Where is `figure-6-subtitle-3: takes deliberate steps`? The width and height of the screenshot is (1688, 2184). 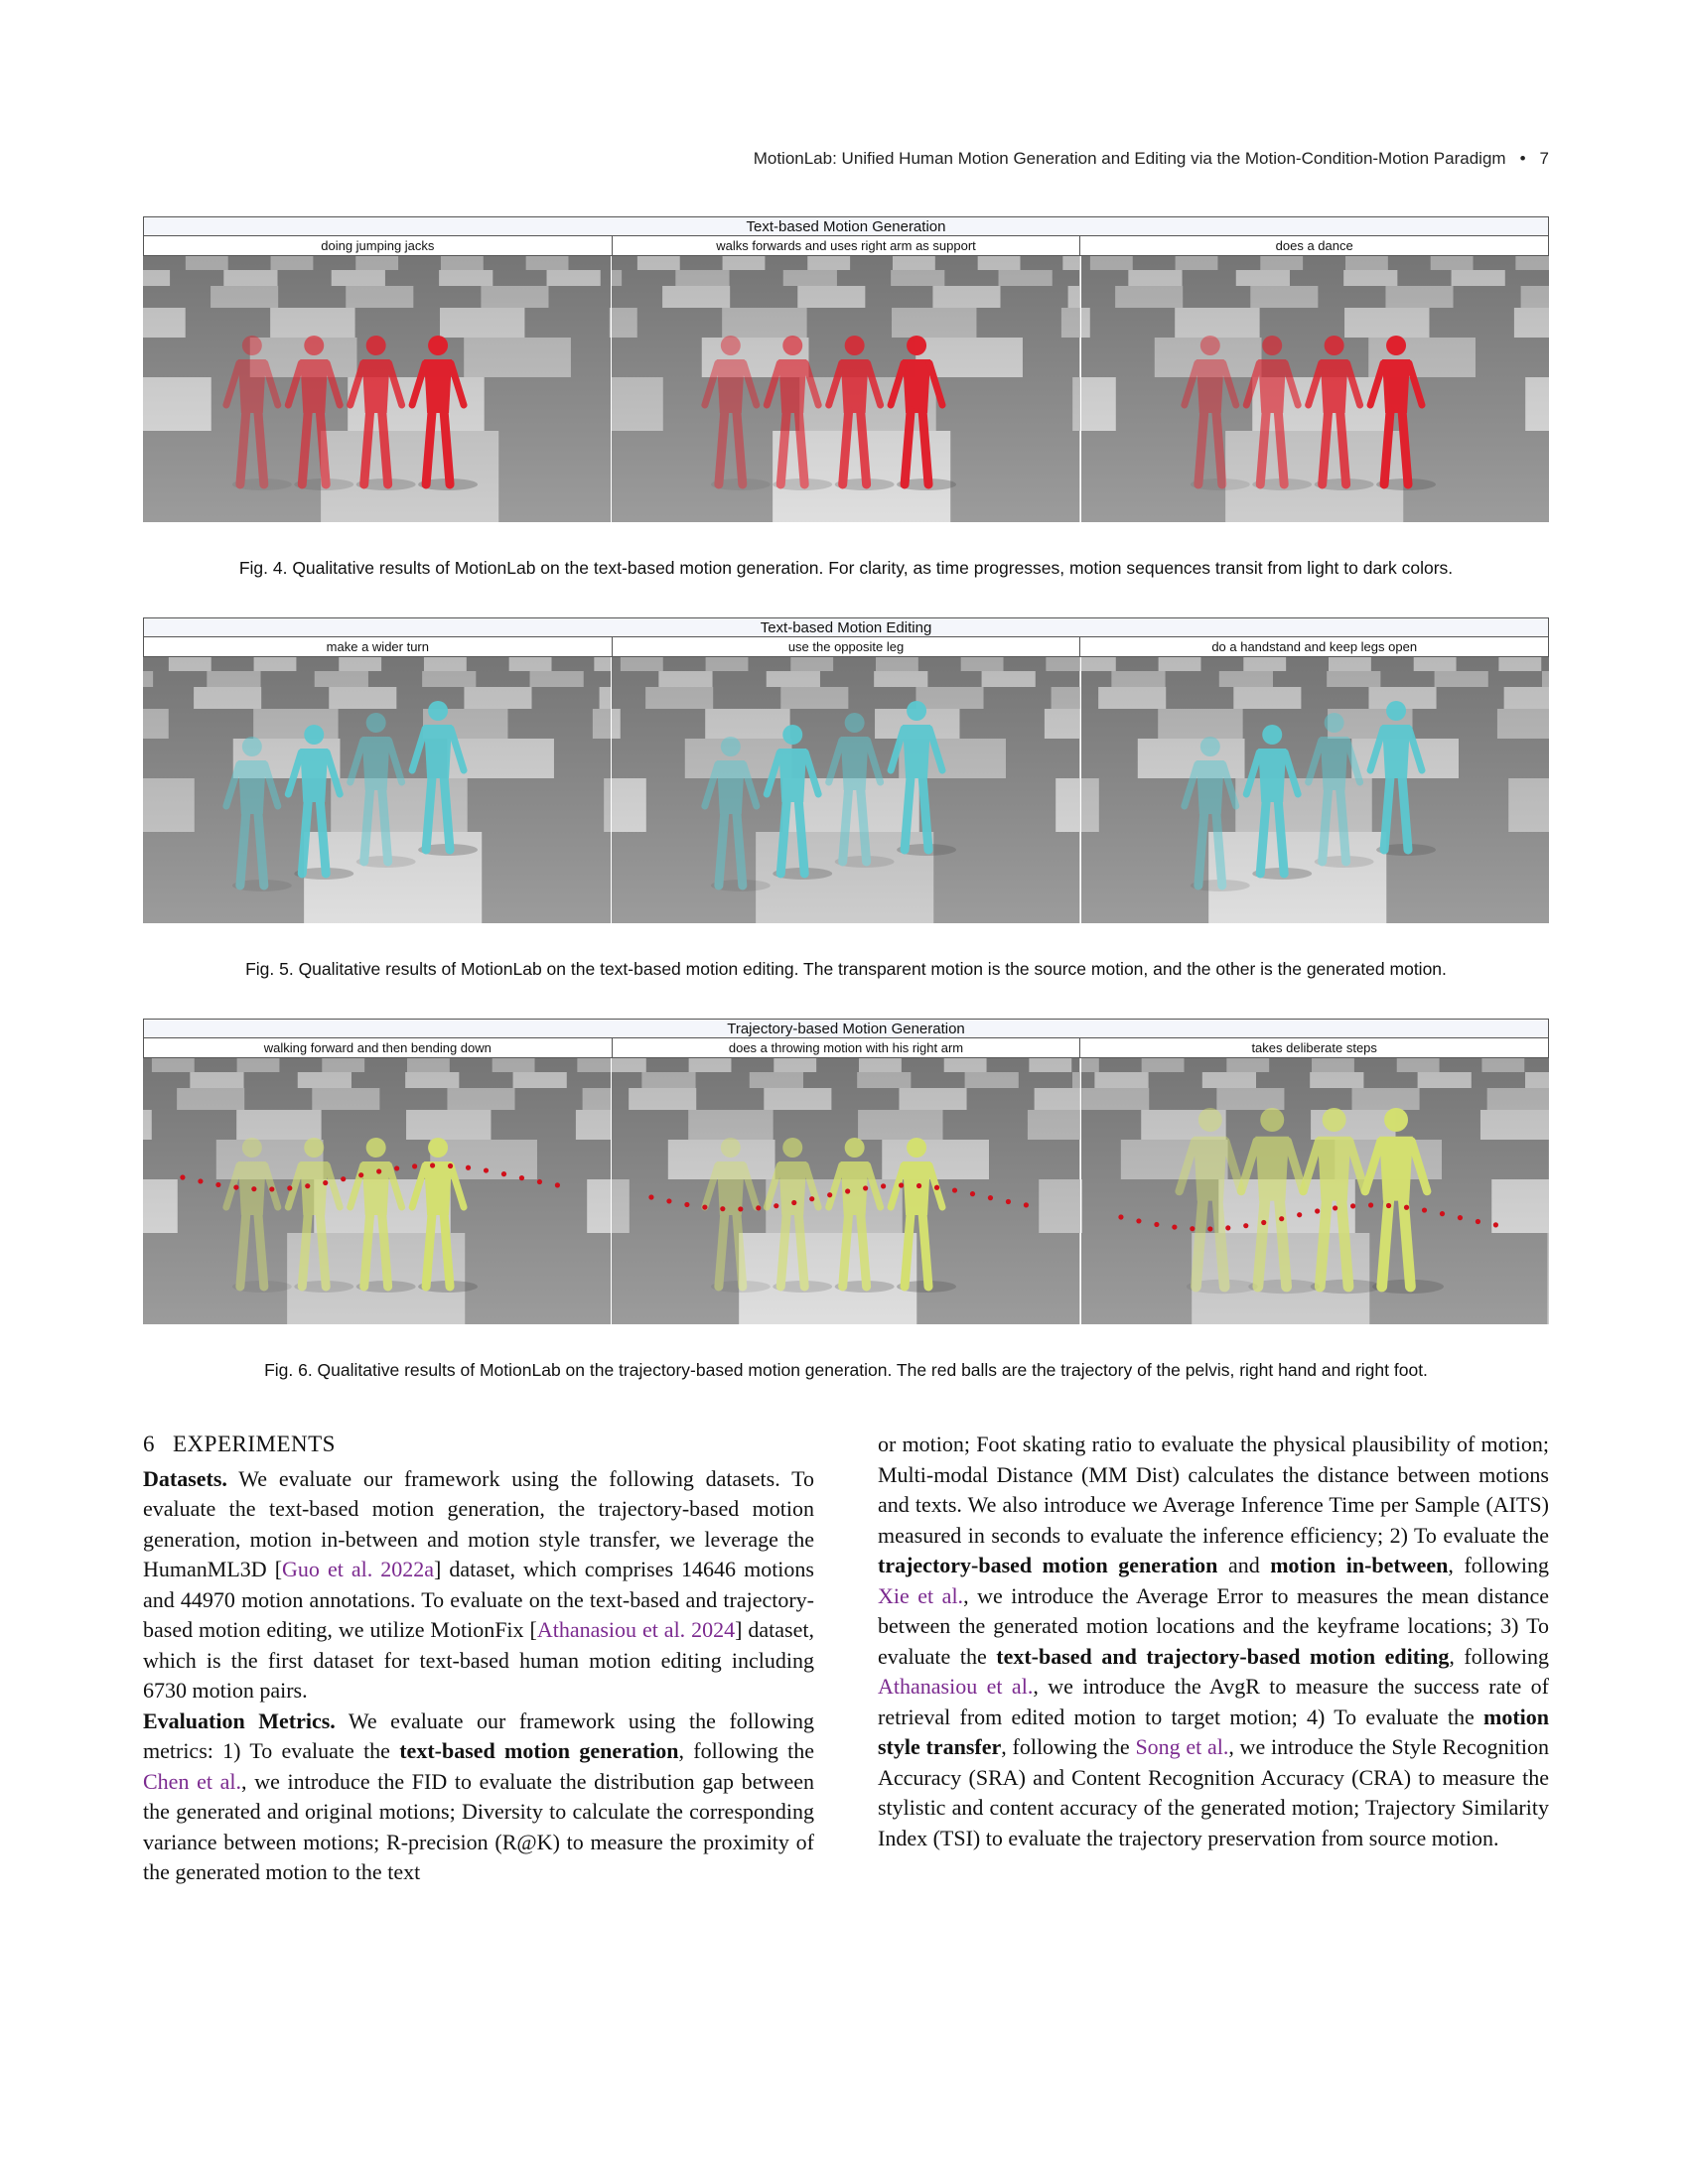
figure-6-subtitle-3: takes deliberate steps is located at coordinates (1314, 1047).